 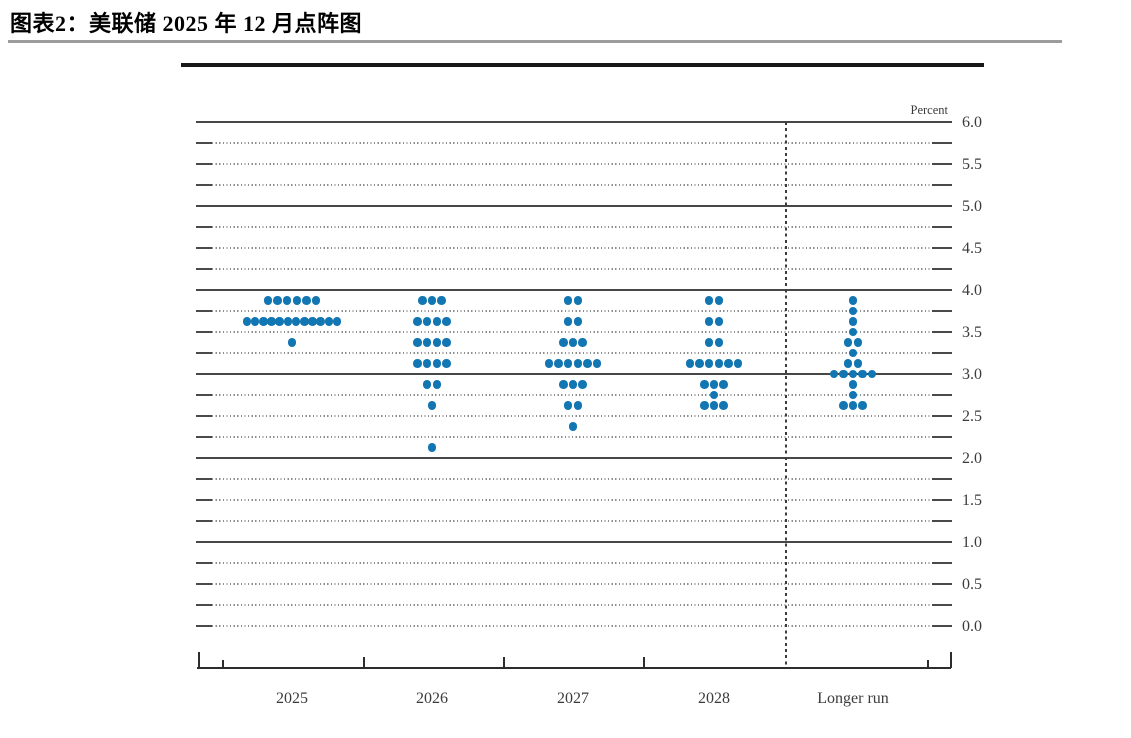 What do you see at coordinates (582, 384) in the screenshot?
I see `dot-2027-2.875` at bounding box center [582, 384].